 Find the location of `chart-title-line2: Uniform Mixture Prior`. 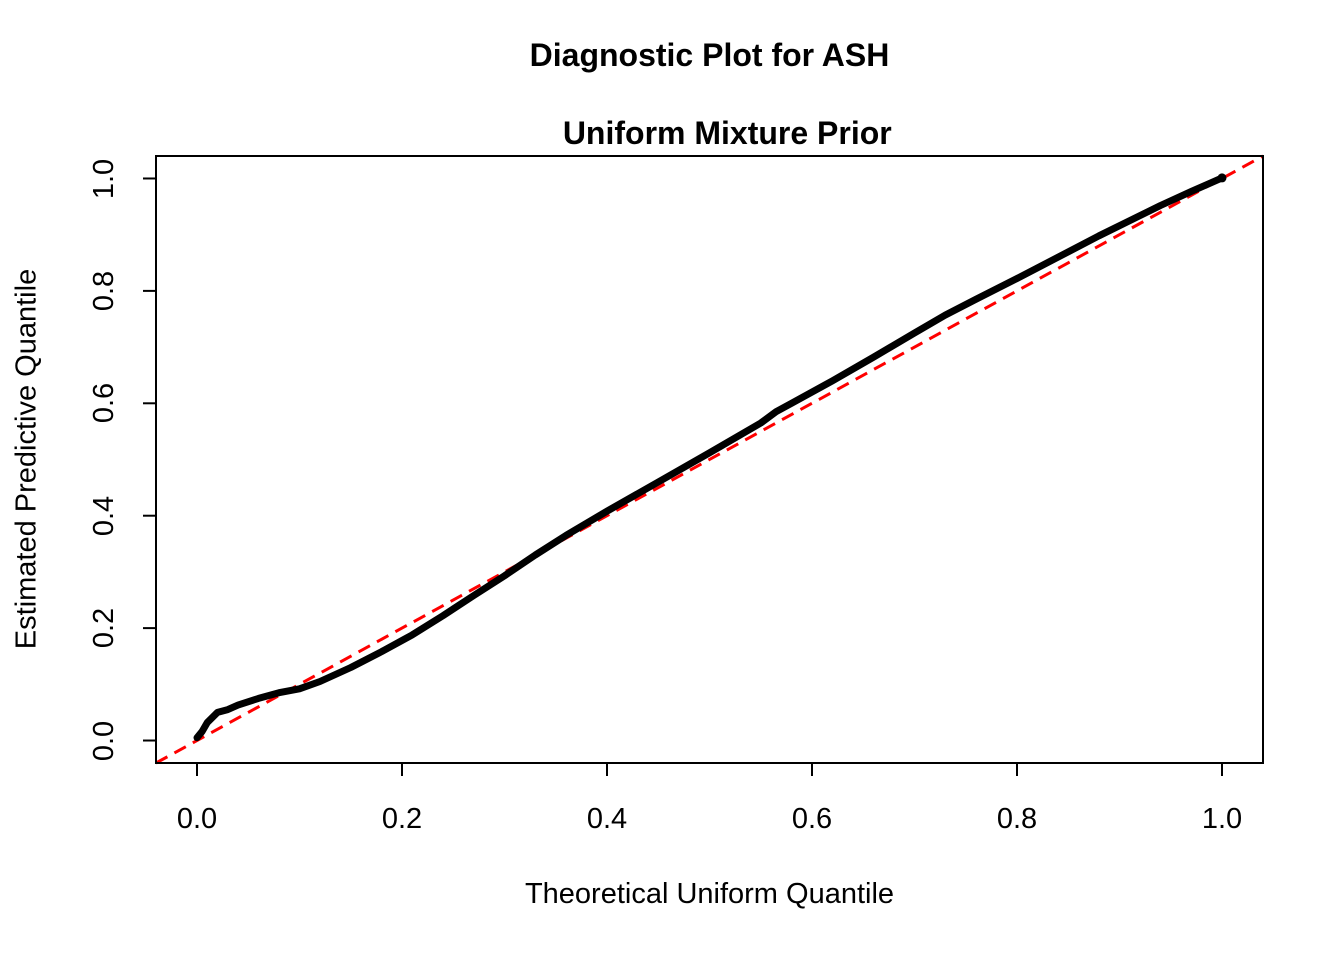

chart-title-line2: Uniform Mixture Prior is located at coordinates (727, 133).